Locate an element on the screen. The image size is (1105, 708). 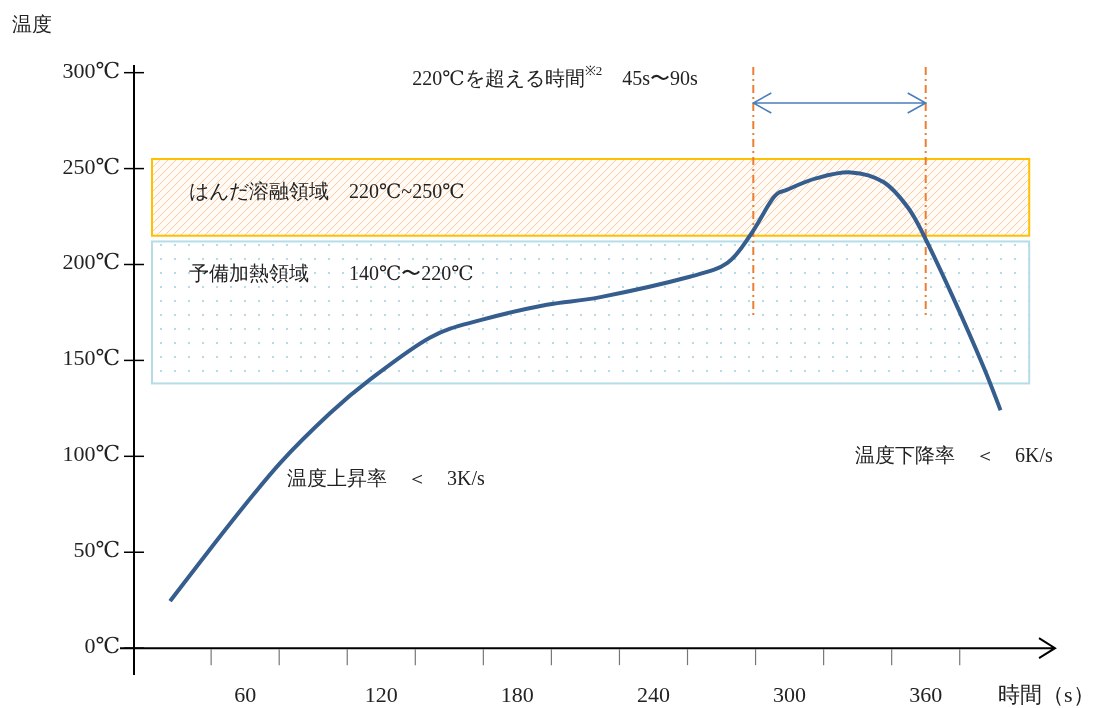
annotation: 温度上昇率 ＜ 3K/s is located at coordinates (386, 477).